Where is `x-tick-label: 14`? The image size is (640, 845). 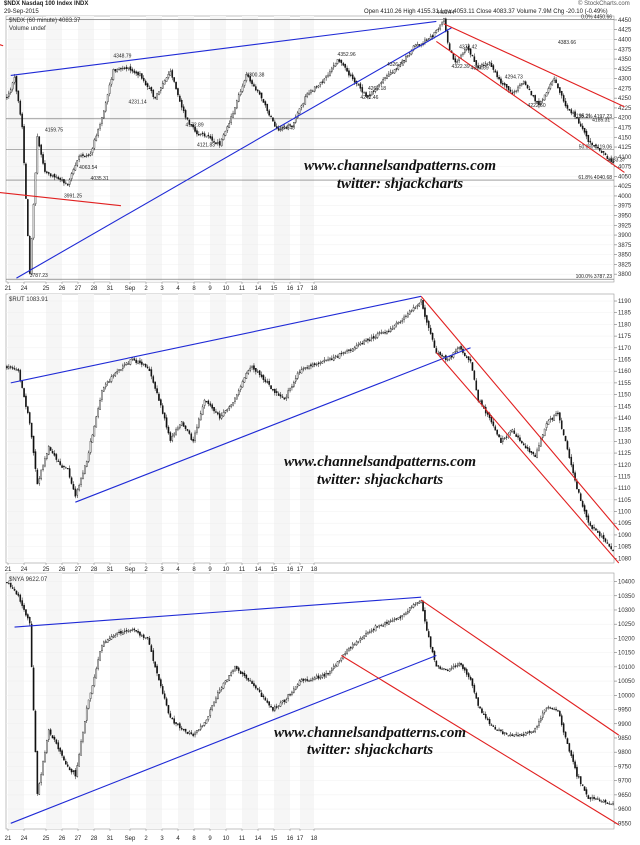 x-tick-label: 14 is located at coordinates (258, 570).